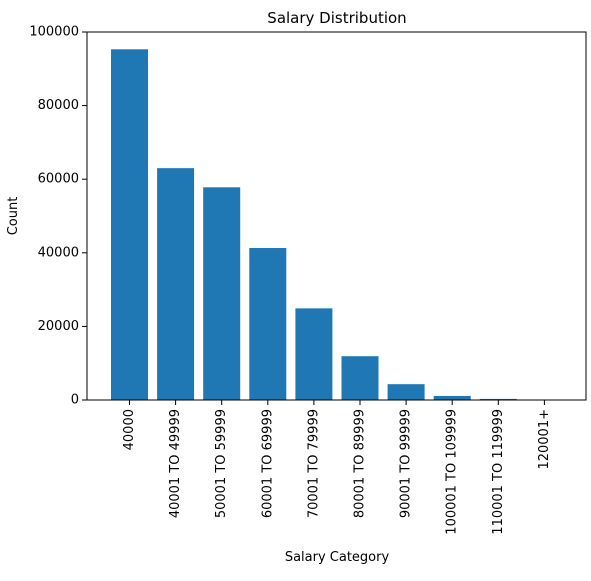  What do you see at coordinates (13, 216) in the screenshot?
I see `y-axis-label: Count` at bounding box center [13, 216].